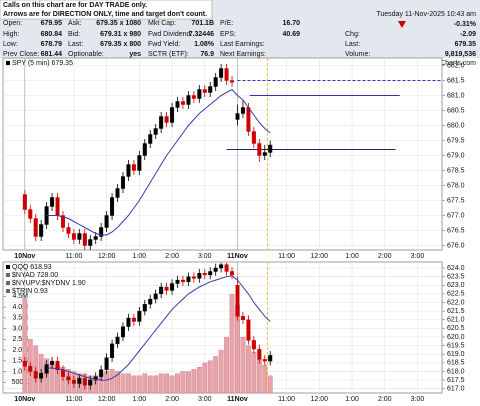 The width and height of the screenshot is (480, 406). I want to click on quote-value: 679.35 x 800, so click(120, 44).